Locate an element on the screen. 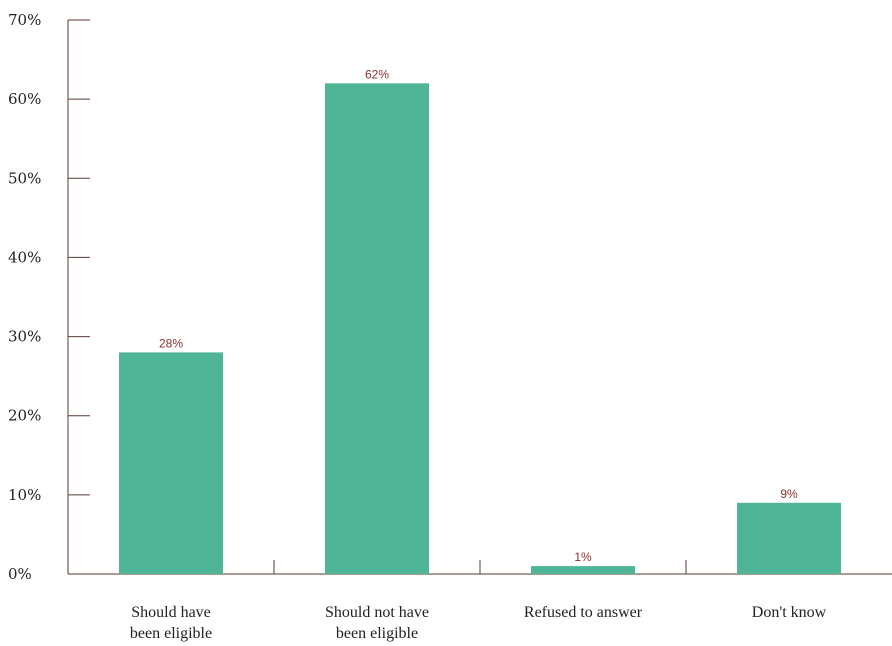 This screenshot has height=646, width=892. y-tick-label: 50% is located at coordinates (24, 178).